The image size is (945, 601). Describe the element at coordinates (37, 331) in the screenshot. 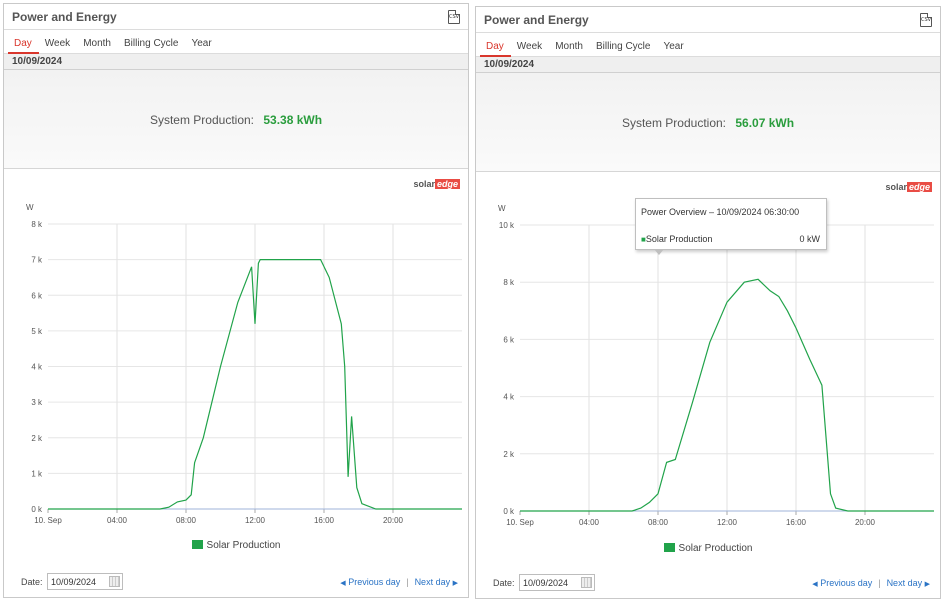

I see `y-tick-label: 5 k` at that location.